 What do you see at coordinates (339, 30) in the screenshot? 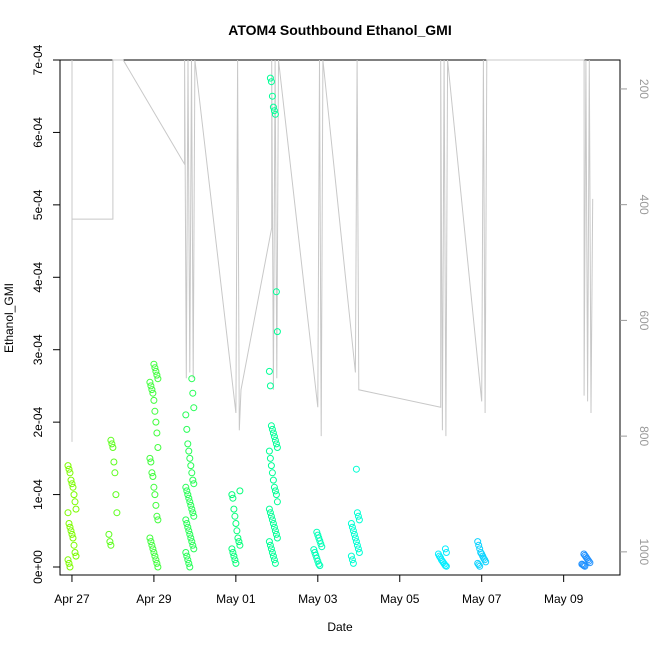
I see `chart-title: ATOM4 Southbound Ethanol_GMI` at bounding box center [339, 30].